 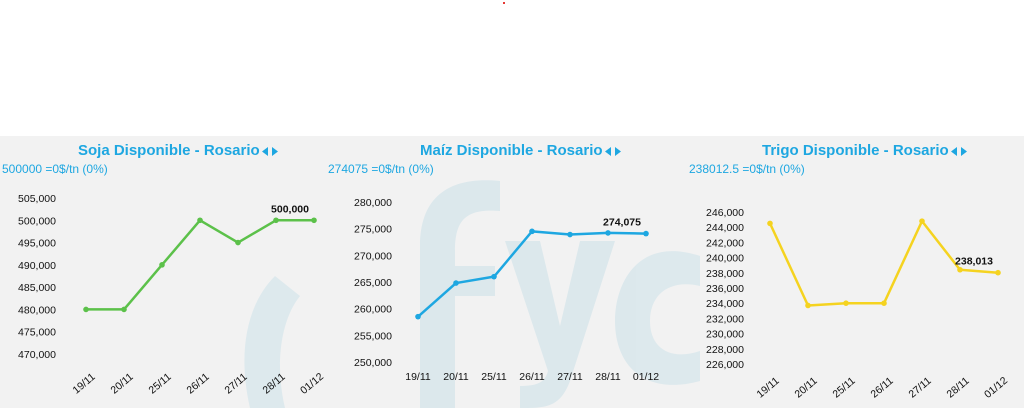 What do you see at coordinates (725, 274) in the screenshot?
I see `y-tick-label: 238,000` at bounding box center [725, 274].